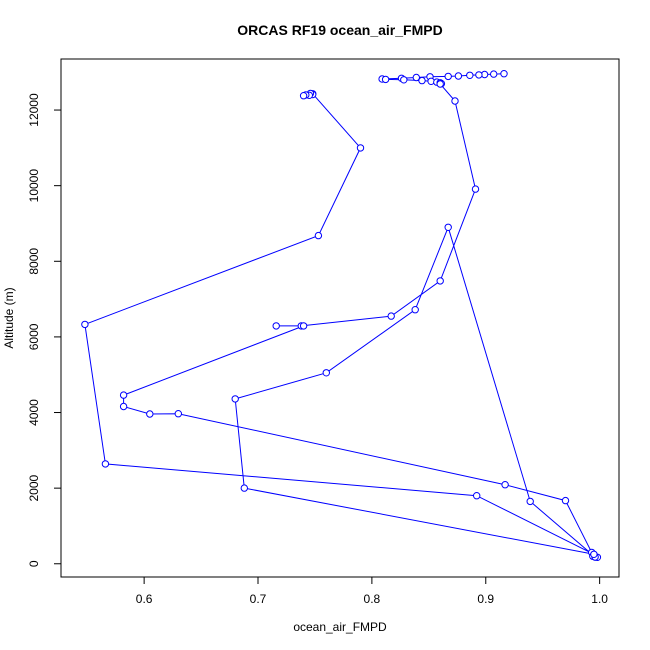 The height and width of the screenshot is (650, 650). I want to click on x-tick-label: 0.7, so click(258, 599).